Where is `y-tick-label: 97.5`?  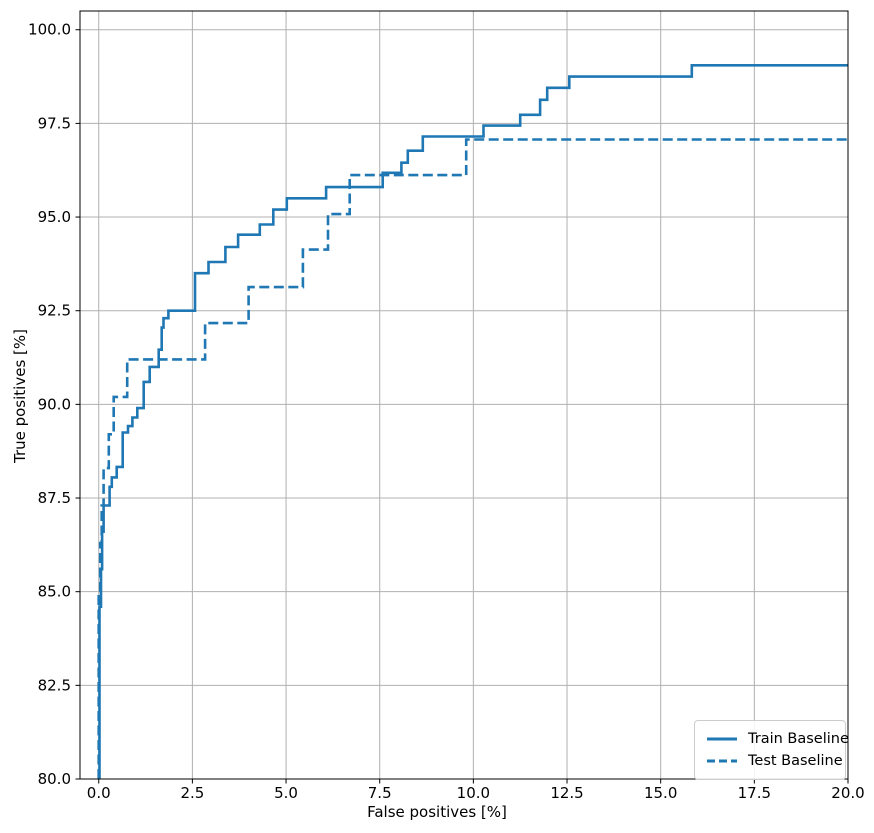
y-tick-label: 97.5 is located at coordinates (54, 123).